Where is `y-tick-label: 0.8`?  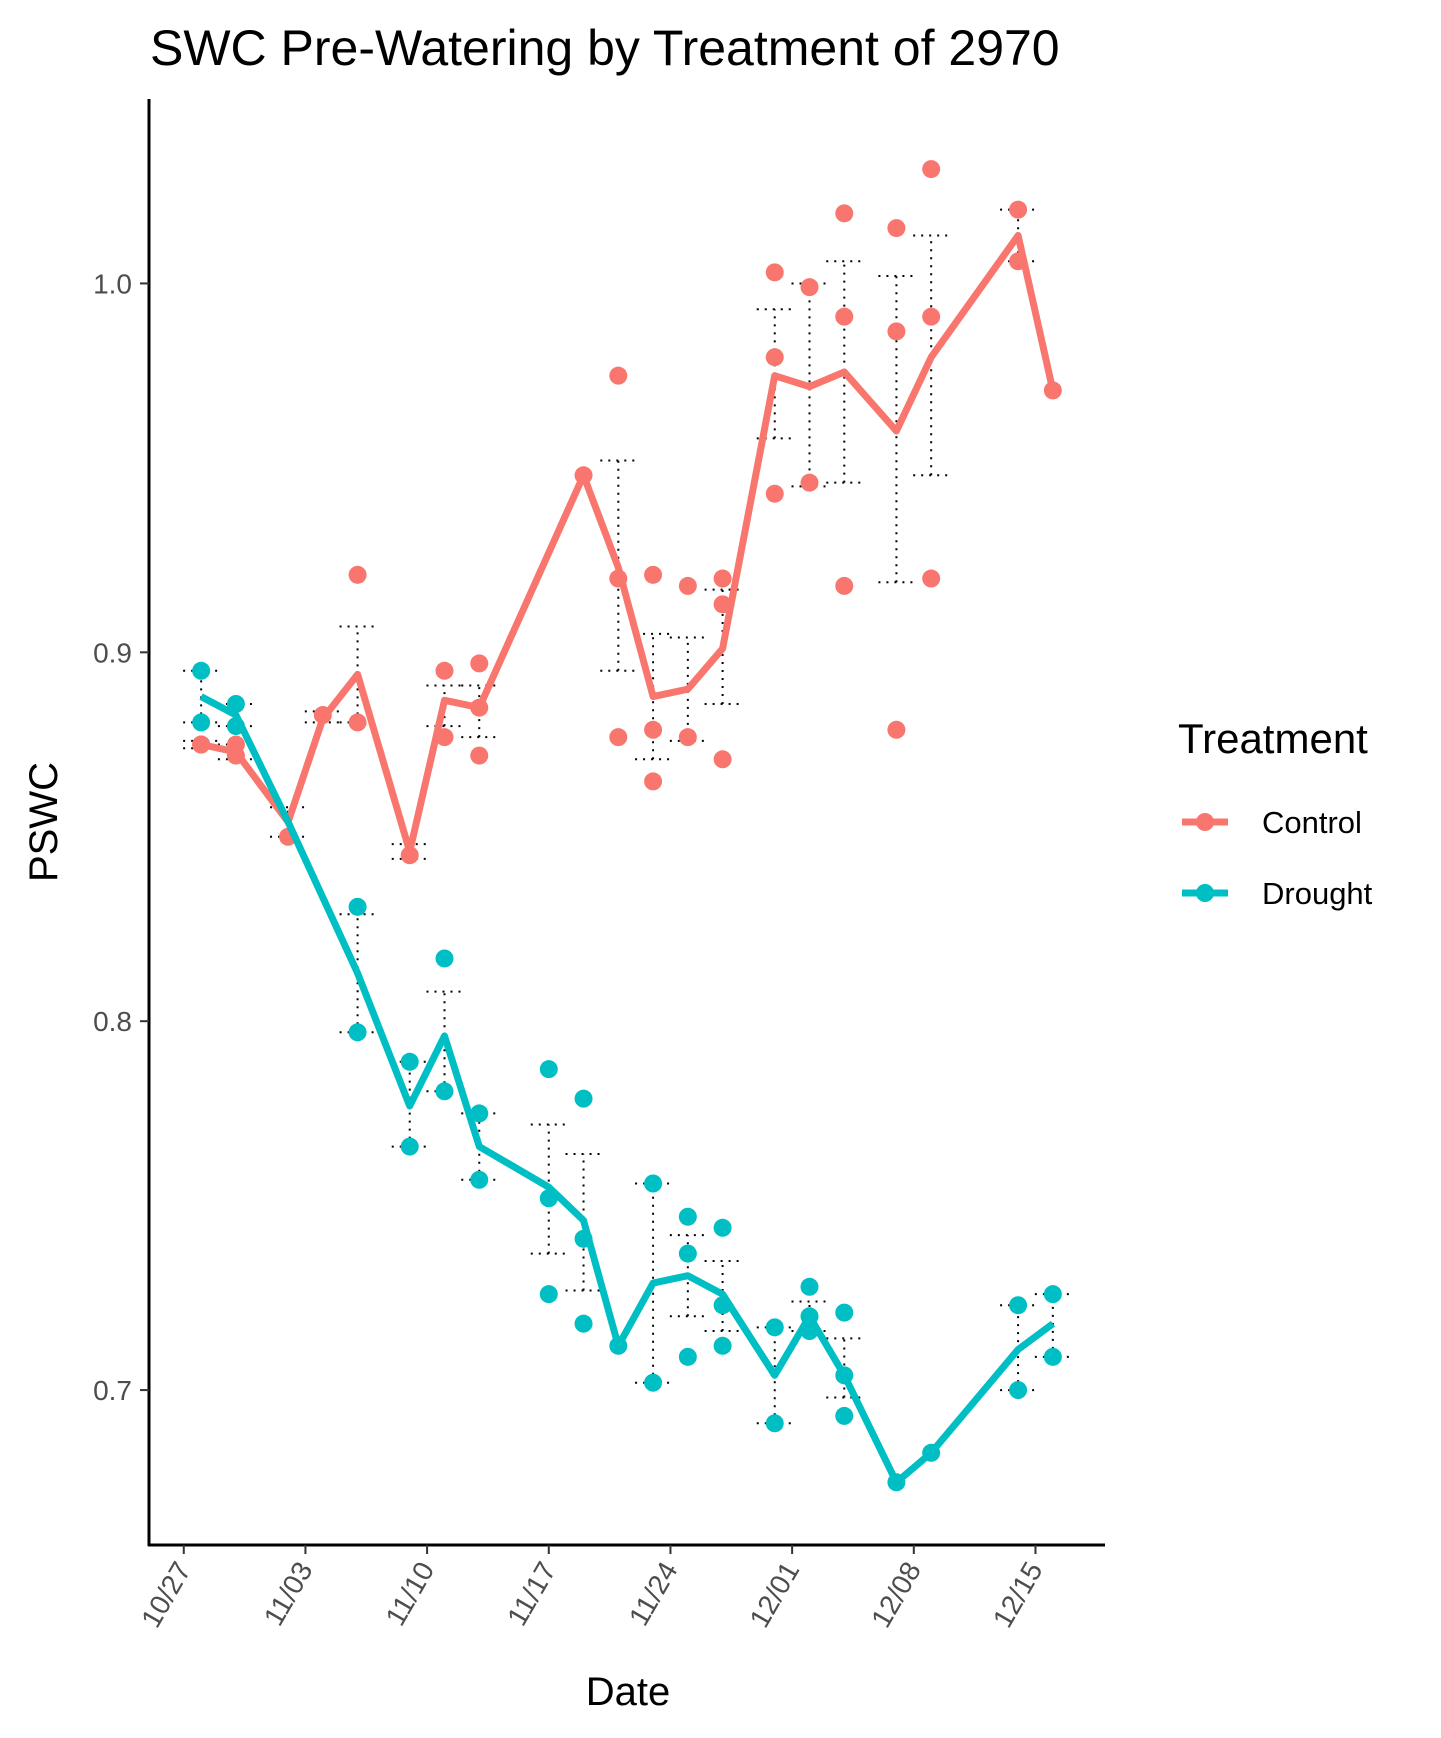 y-tick-label: 0.8 is located at coordinates (112, 1021).